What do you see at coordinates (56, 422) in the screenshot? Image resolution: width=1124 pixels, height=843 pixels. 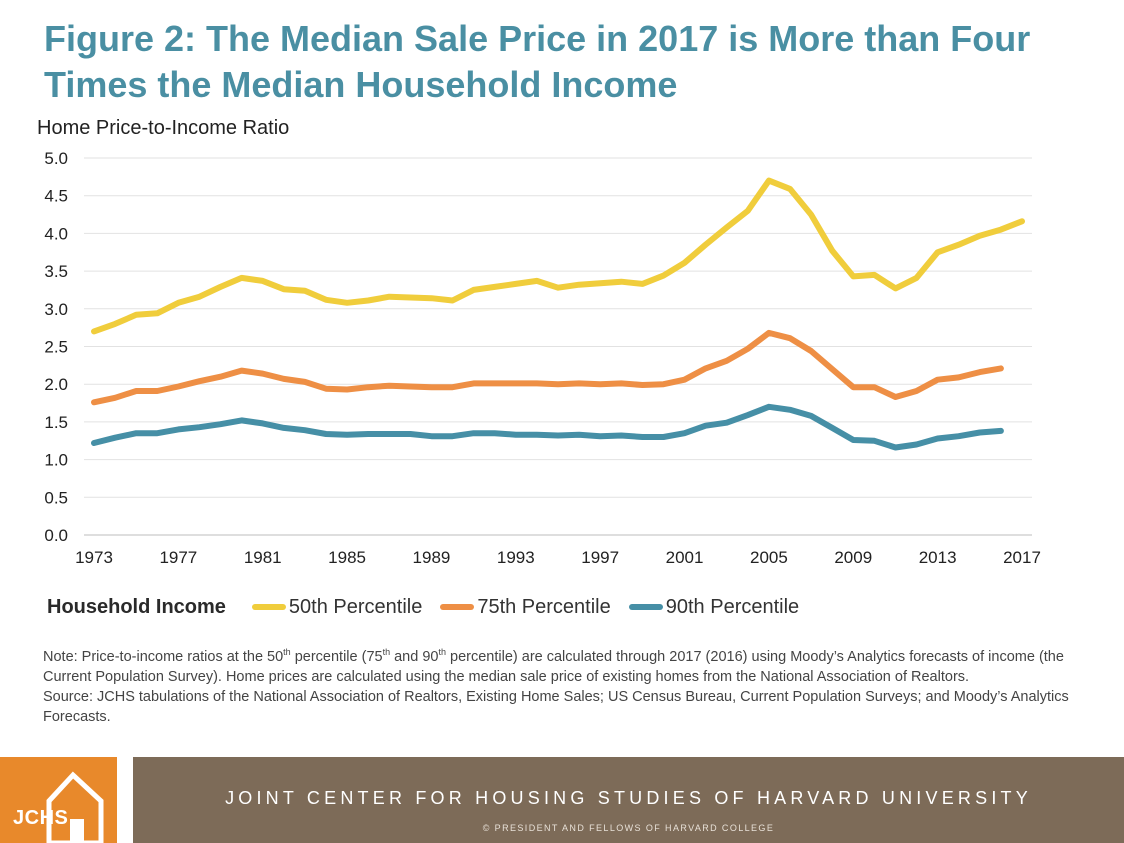 I see `y-tick-label: 1.5` at bounding box center [56, 422].